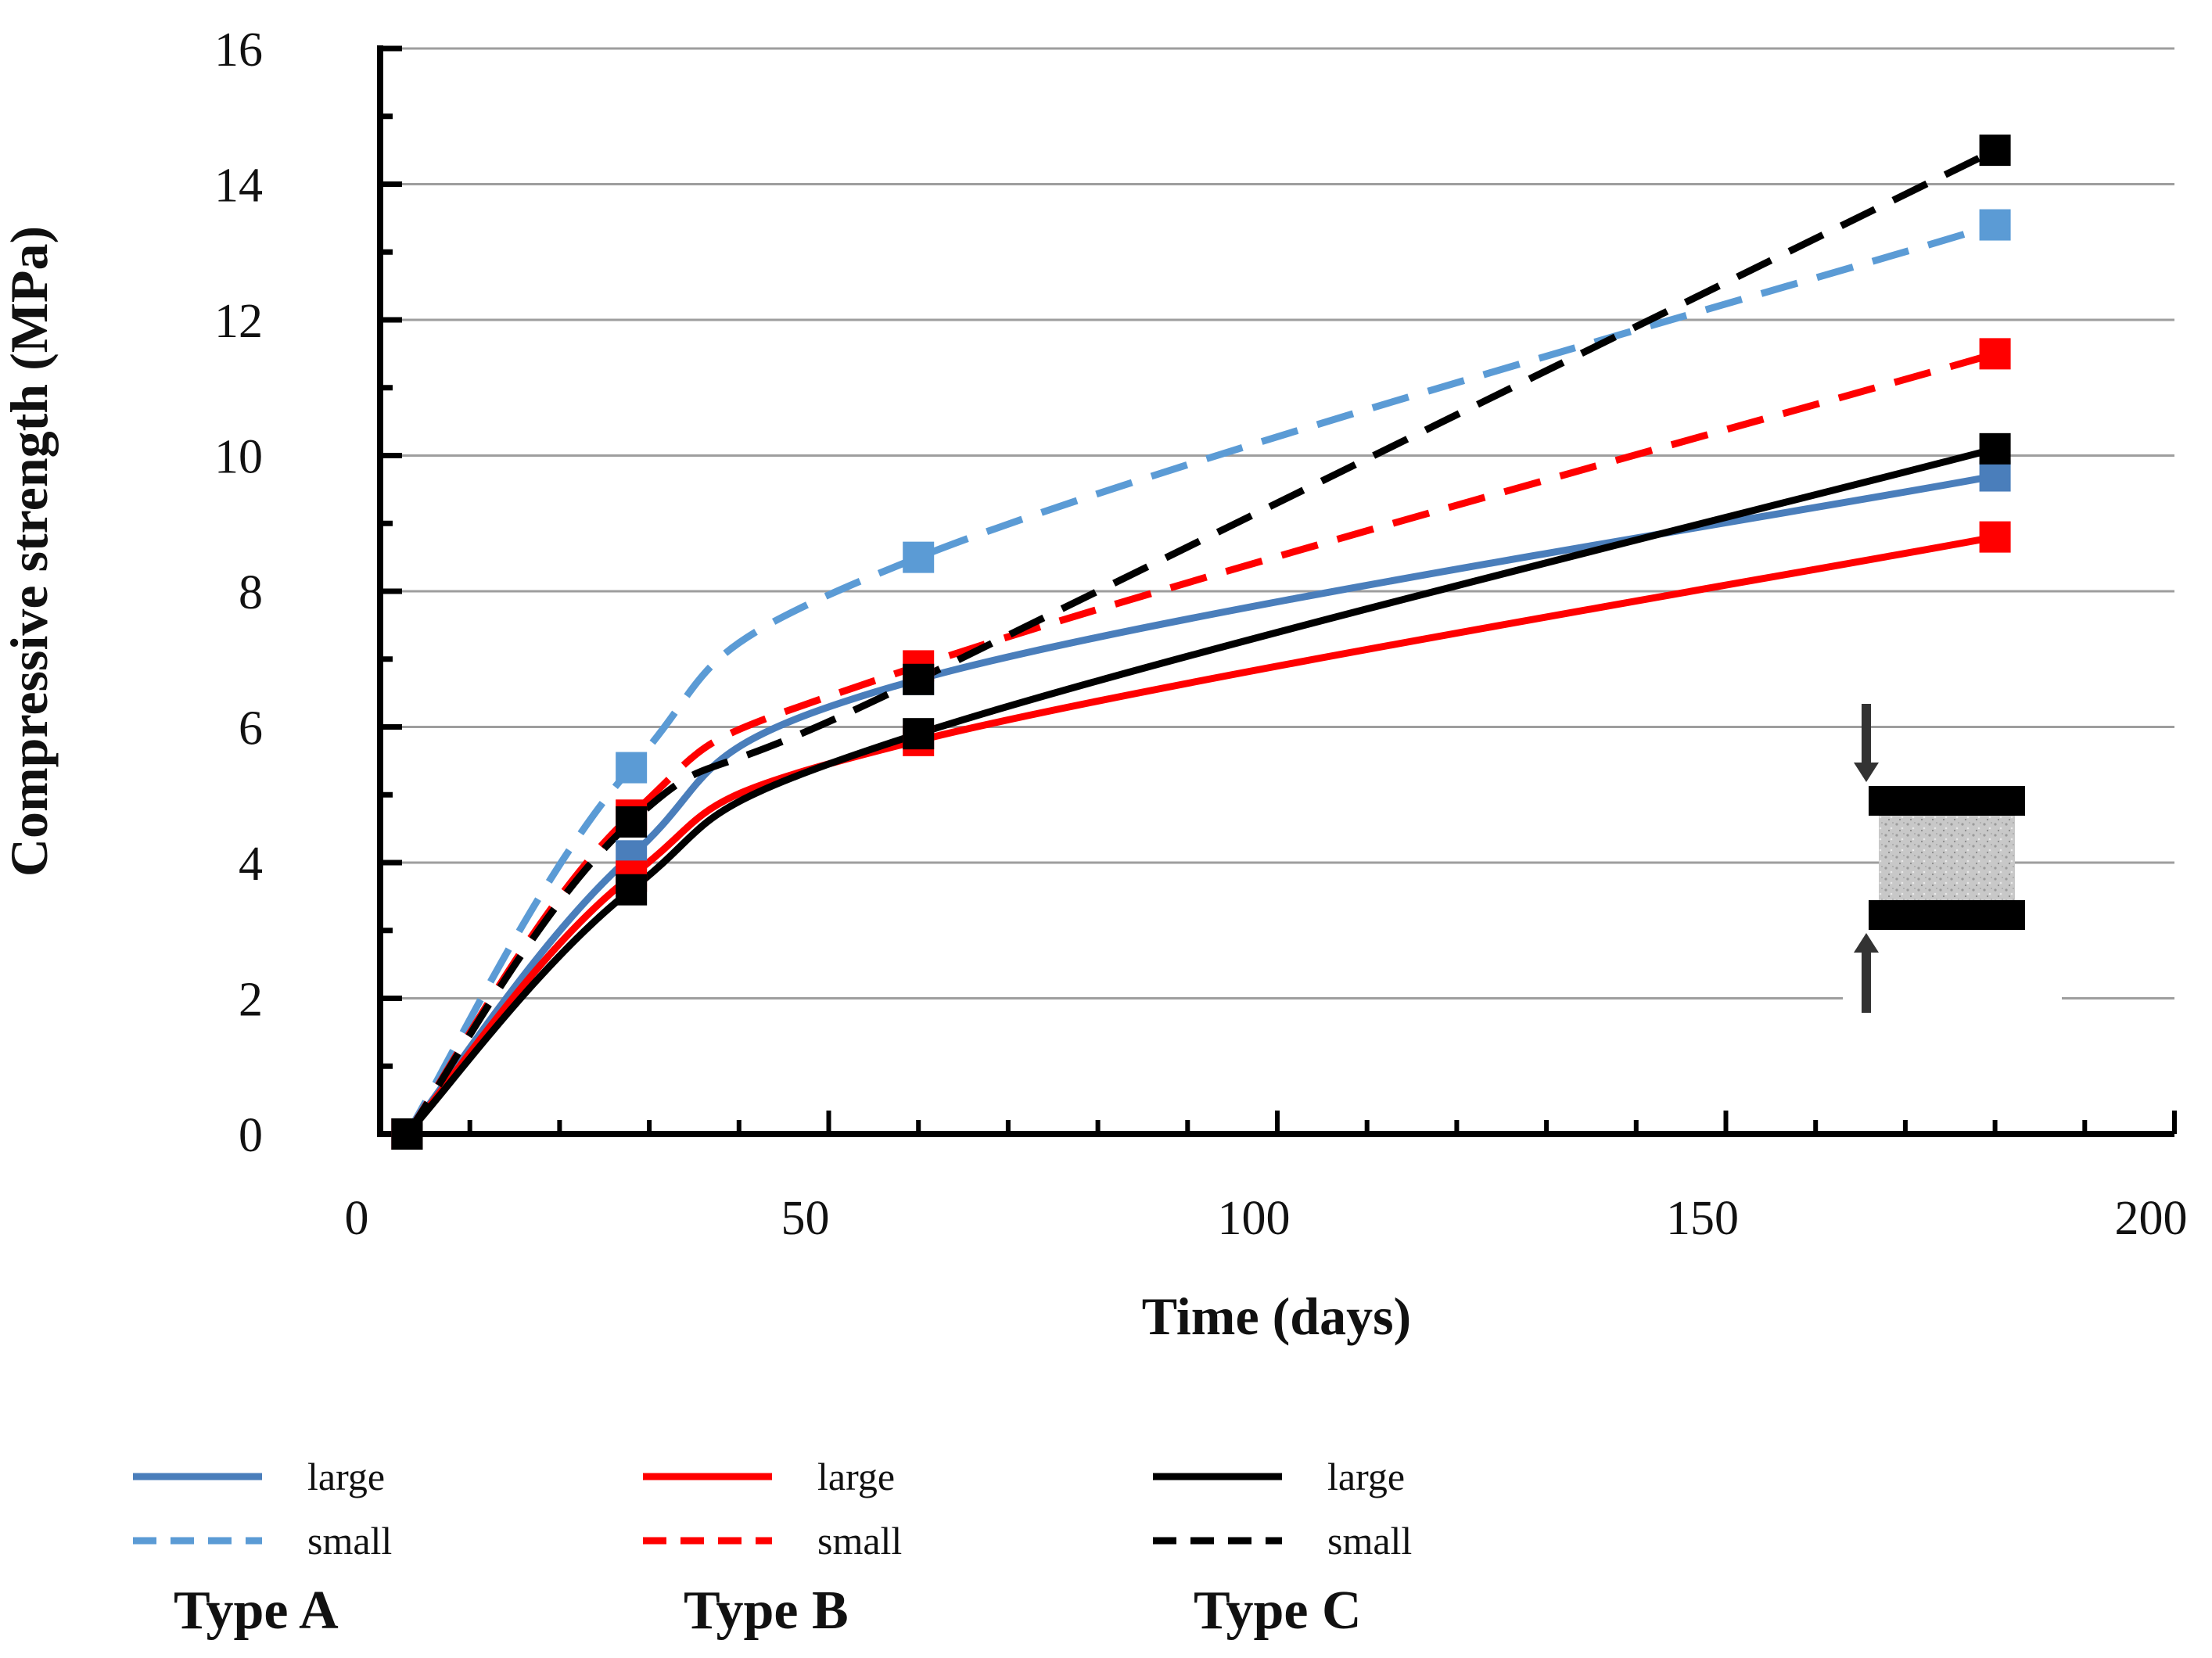  Describe the element at coordinates (1947, 801) in the screenshot. I see `top-platen` at that location.